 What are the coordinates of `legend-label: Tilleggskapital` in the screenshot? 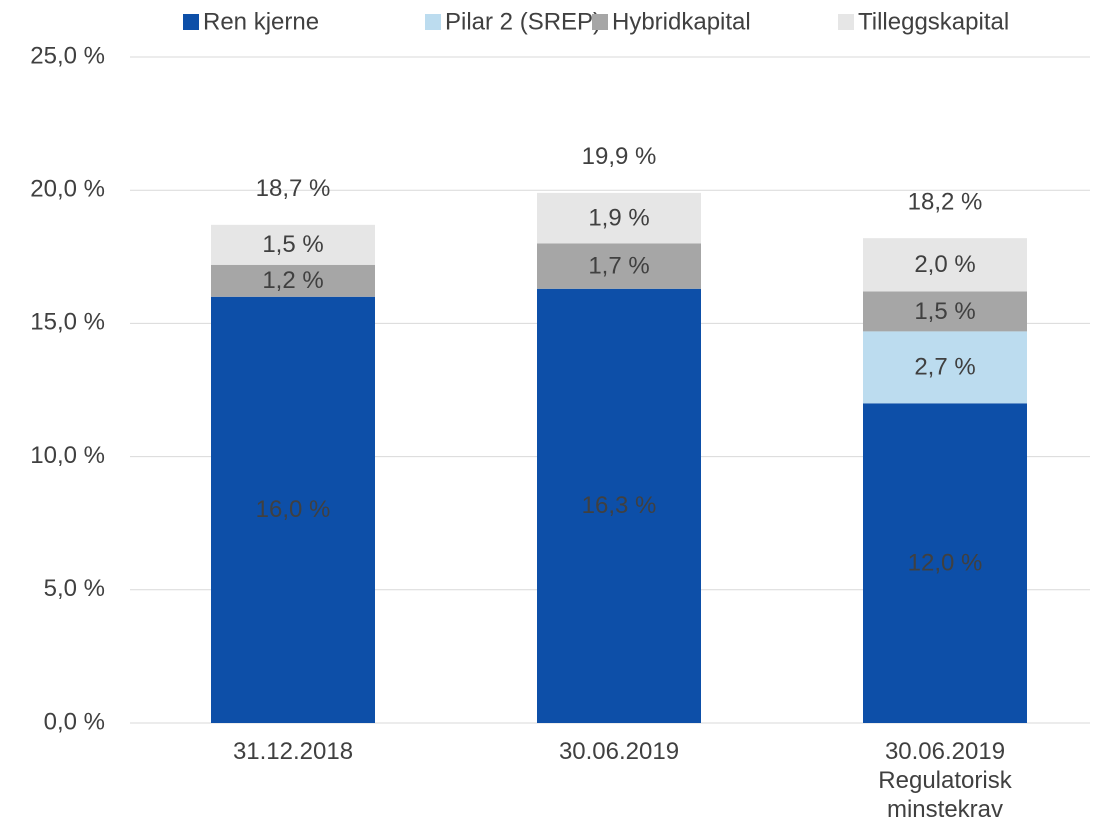 It's located at (933, 21).